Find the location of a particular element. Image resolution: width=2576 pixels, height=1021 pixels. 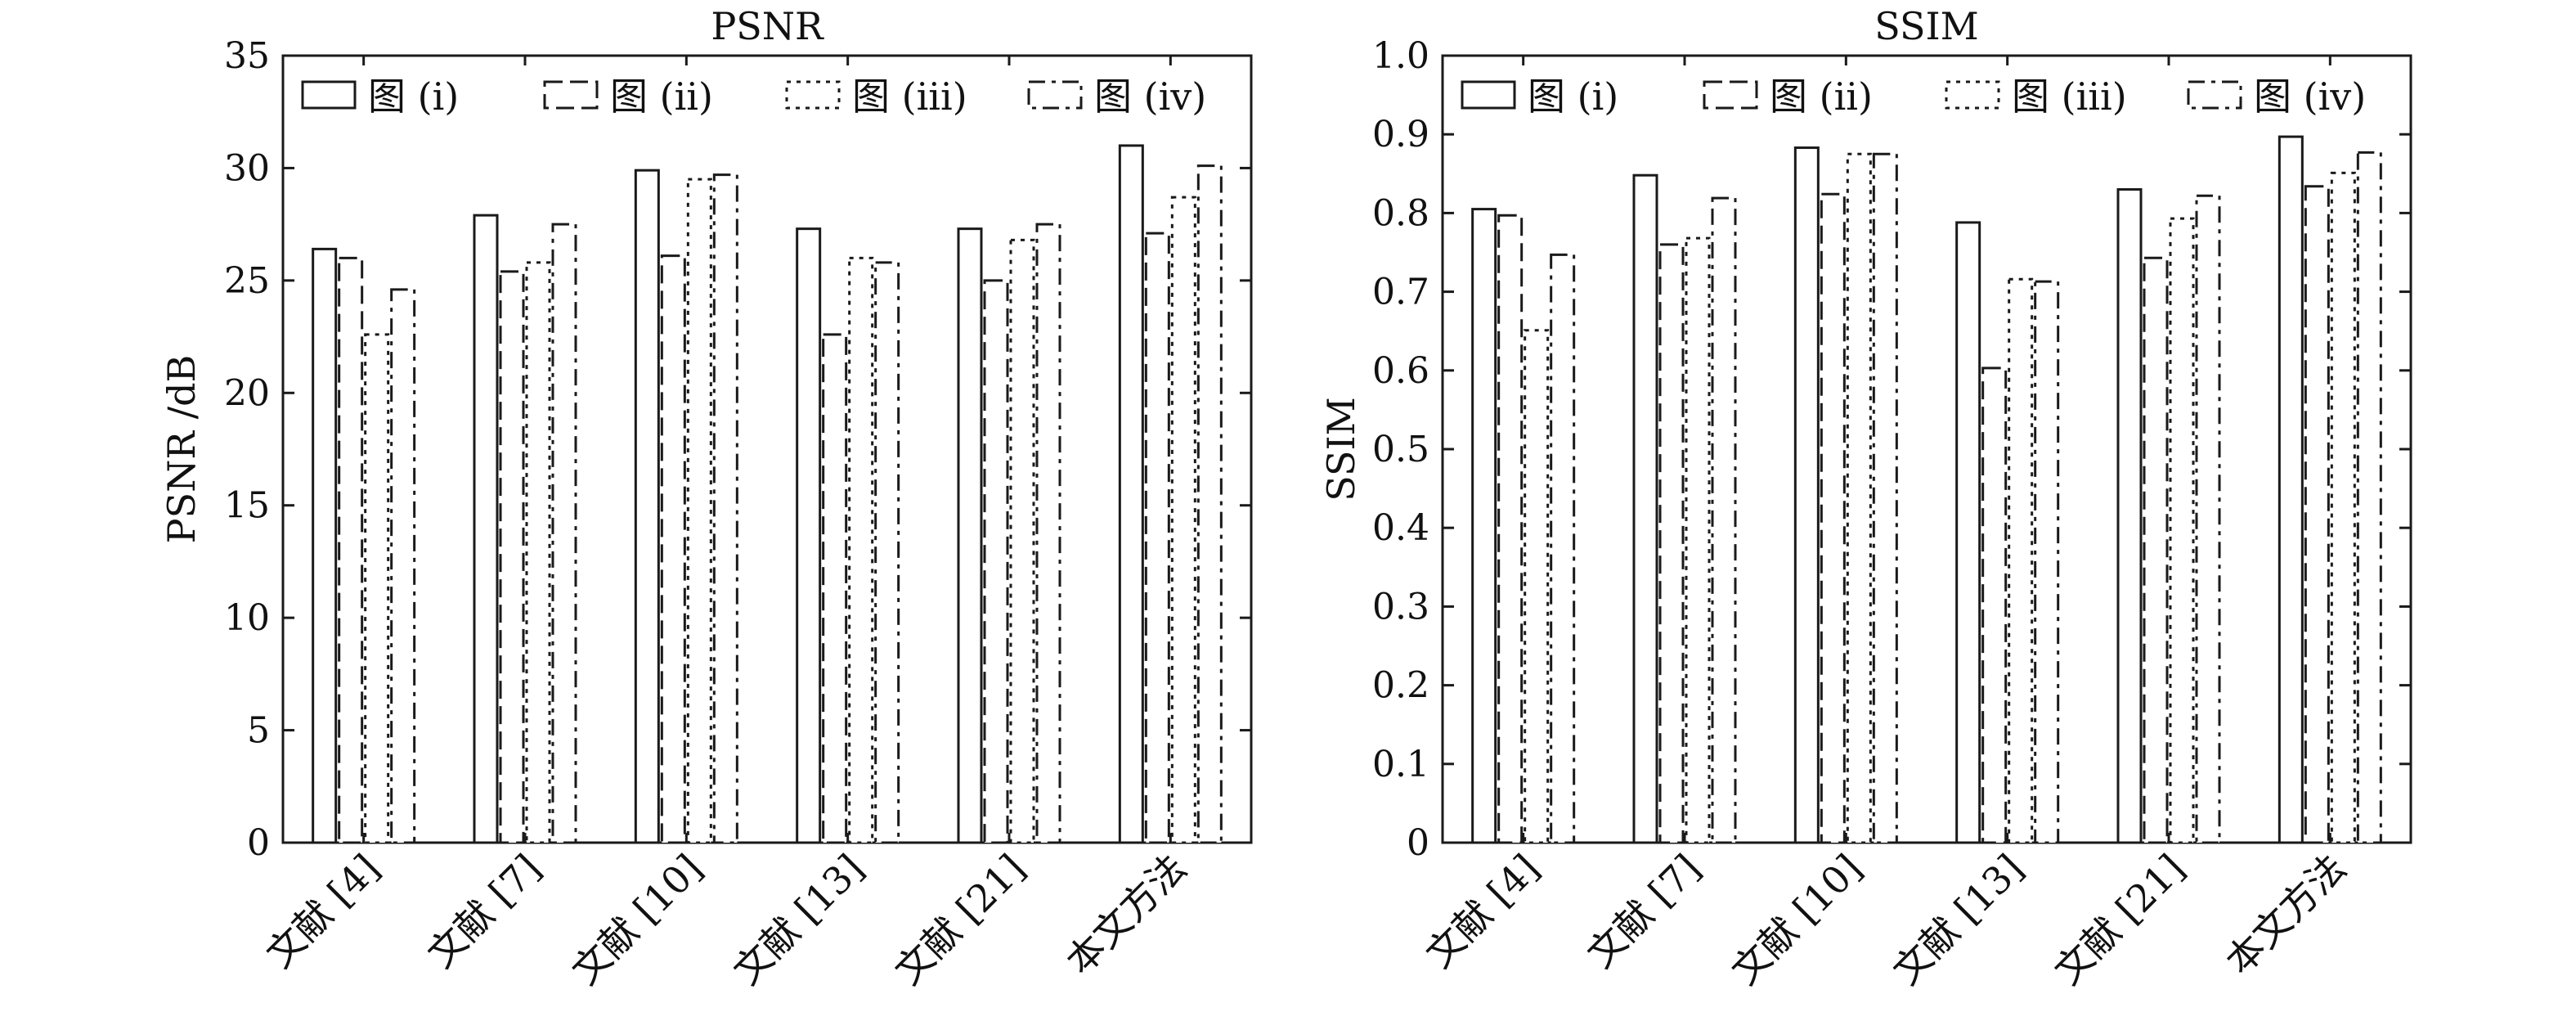

y-tick-label: 1.0 is located at coordinates (1401, 56).